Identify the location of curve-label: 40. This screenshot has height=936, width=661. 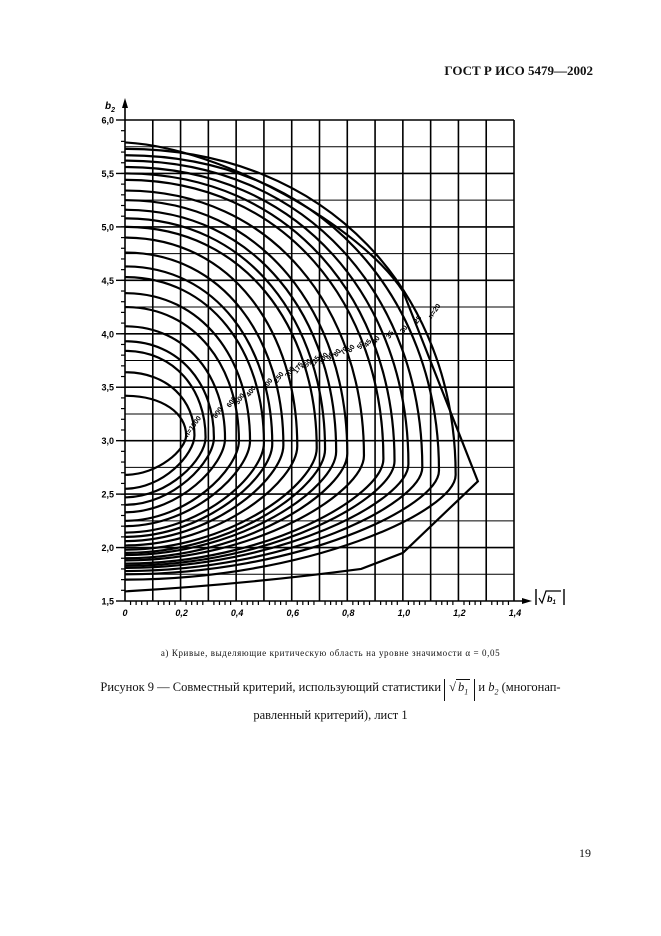
(377, 340).